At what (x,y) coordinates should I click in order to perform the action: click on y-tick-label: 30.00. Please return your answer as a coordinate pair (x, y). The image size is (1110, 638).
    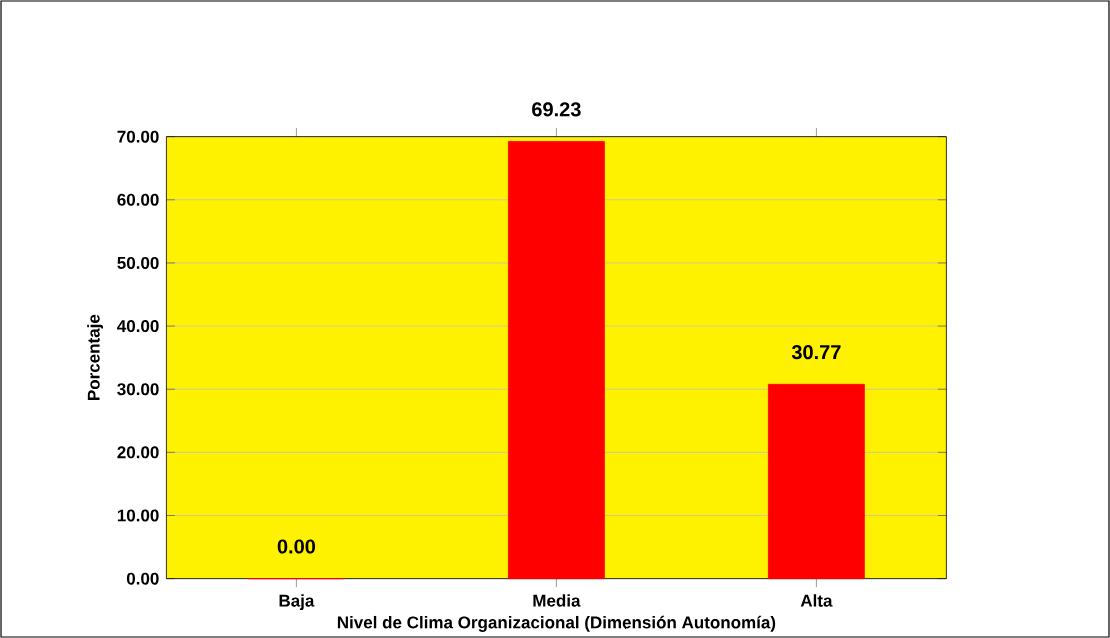
    Looking at the image, I should click on (138, 389).